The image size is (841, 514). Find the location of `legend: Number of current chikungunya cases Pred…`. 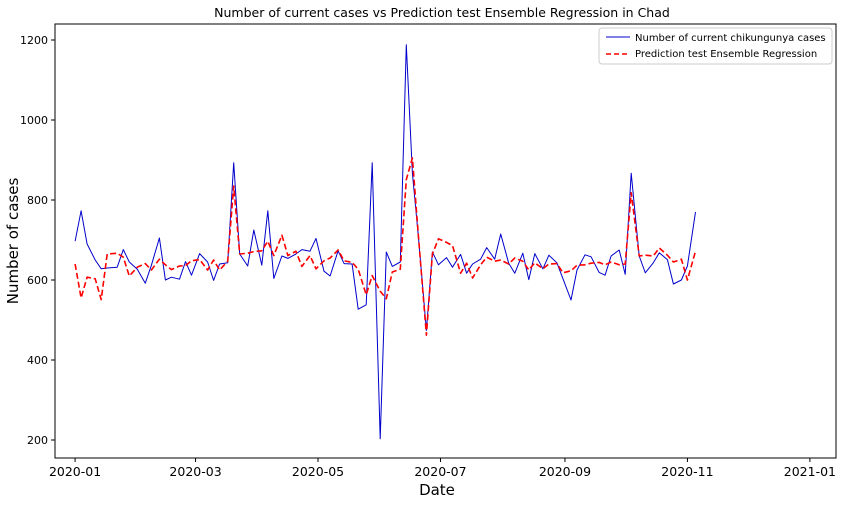

legend: Number of current chikungunya cases Pred… is located at coordinates (715, 46).